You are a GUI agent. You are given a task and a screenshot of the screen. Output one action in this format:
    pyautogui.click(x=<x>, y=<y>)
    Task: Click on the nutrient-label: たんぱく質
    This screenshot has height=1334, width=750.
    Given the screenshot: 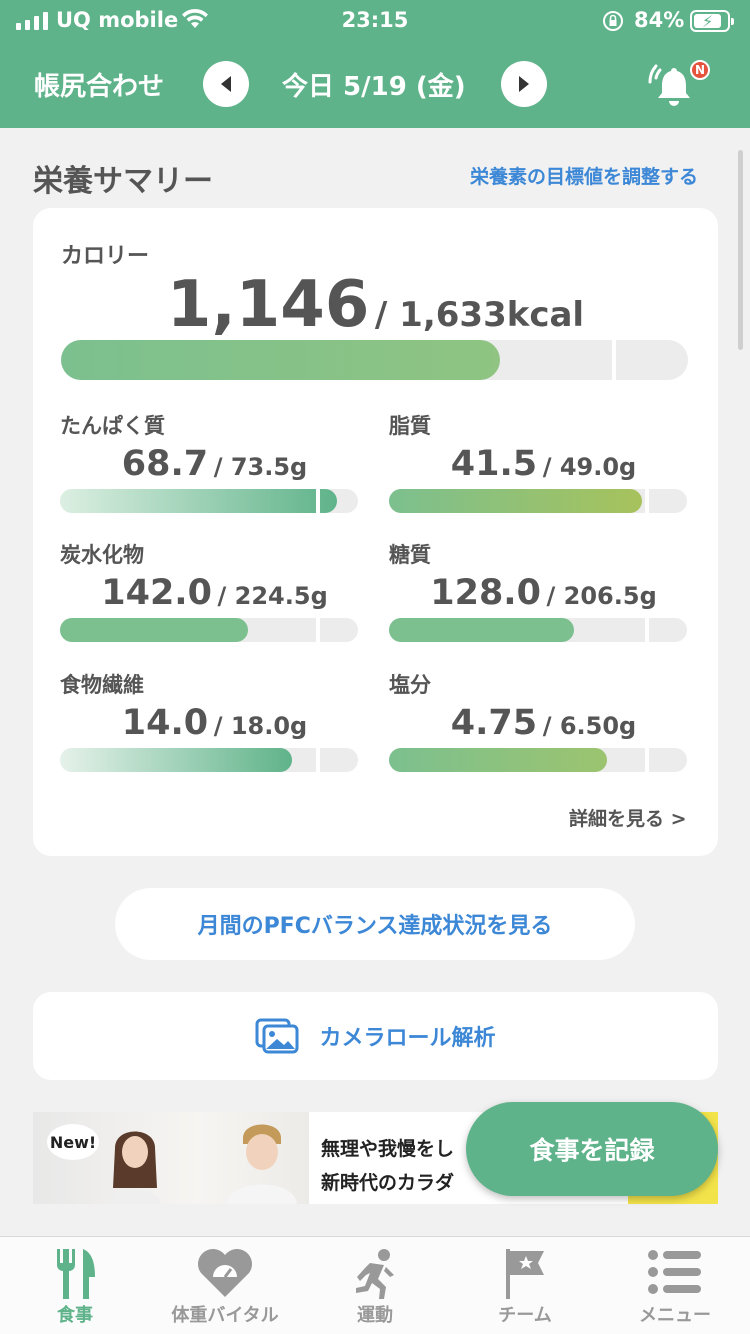 What is the action you would take?
    pyautogui.click(x=112, y=426)
    